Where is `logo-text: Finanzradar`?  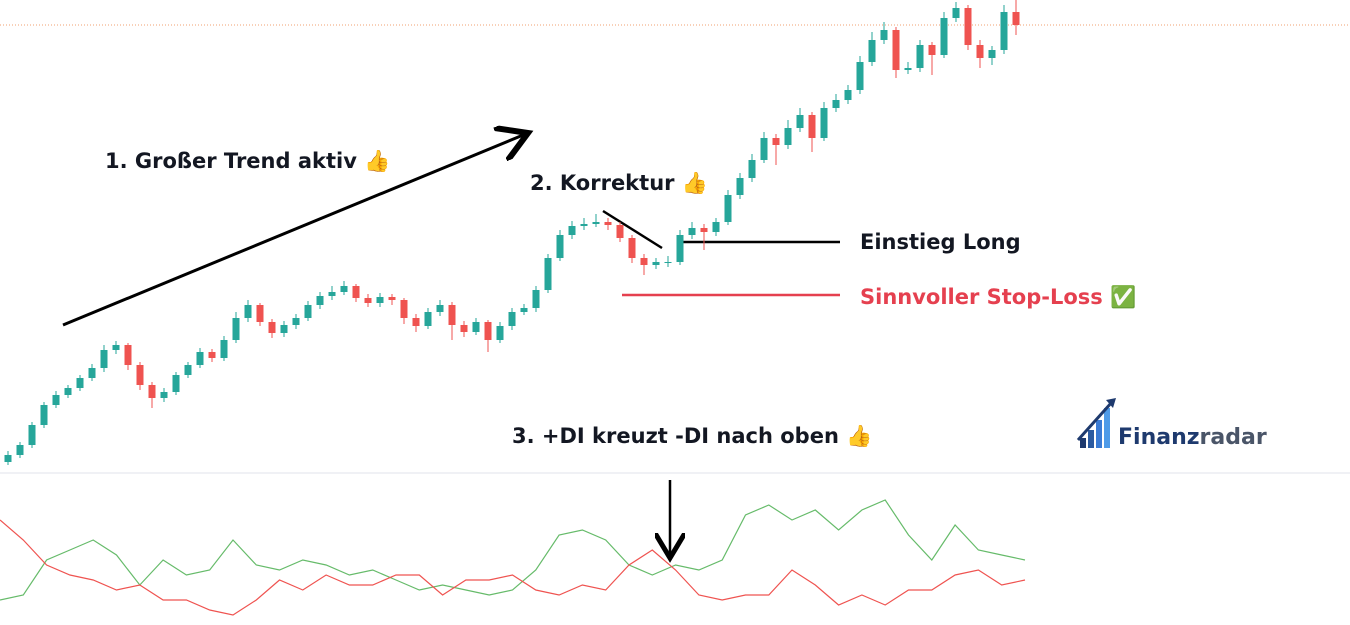
logo-text: Finanzradar is located at coordinates (1192, 437).